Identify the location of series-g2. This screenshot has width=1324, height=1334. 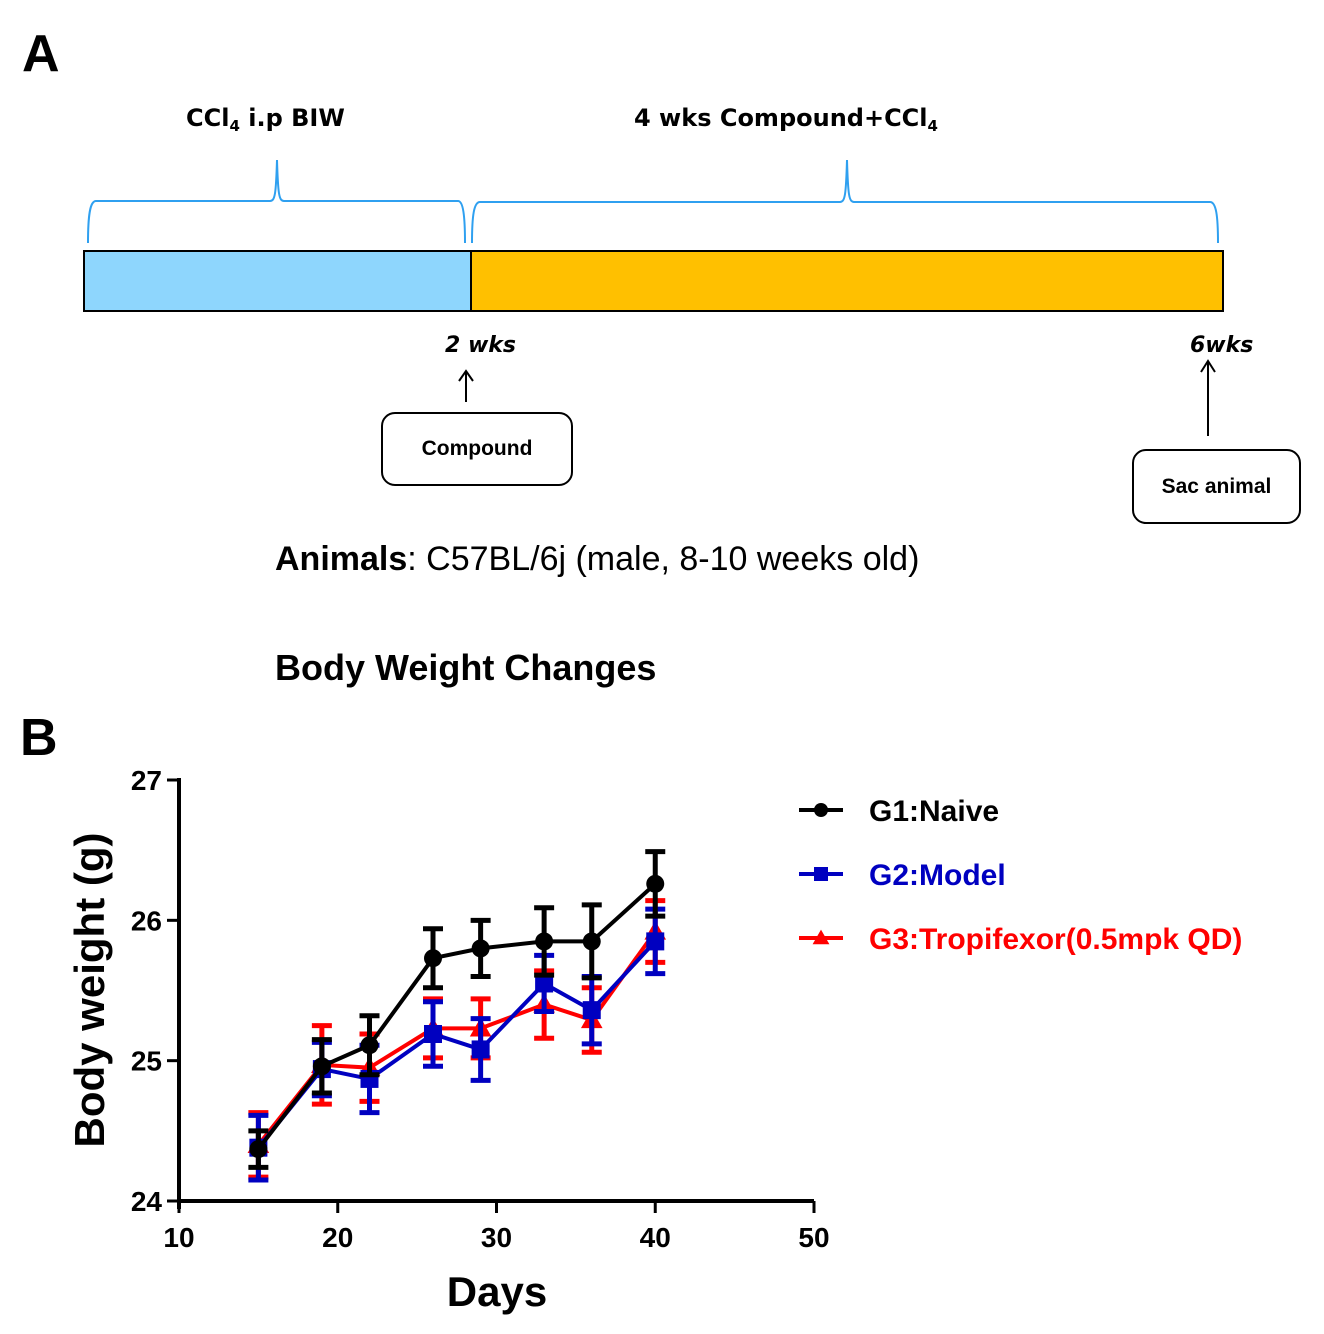
(457, 1044).